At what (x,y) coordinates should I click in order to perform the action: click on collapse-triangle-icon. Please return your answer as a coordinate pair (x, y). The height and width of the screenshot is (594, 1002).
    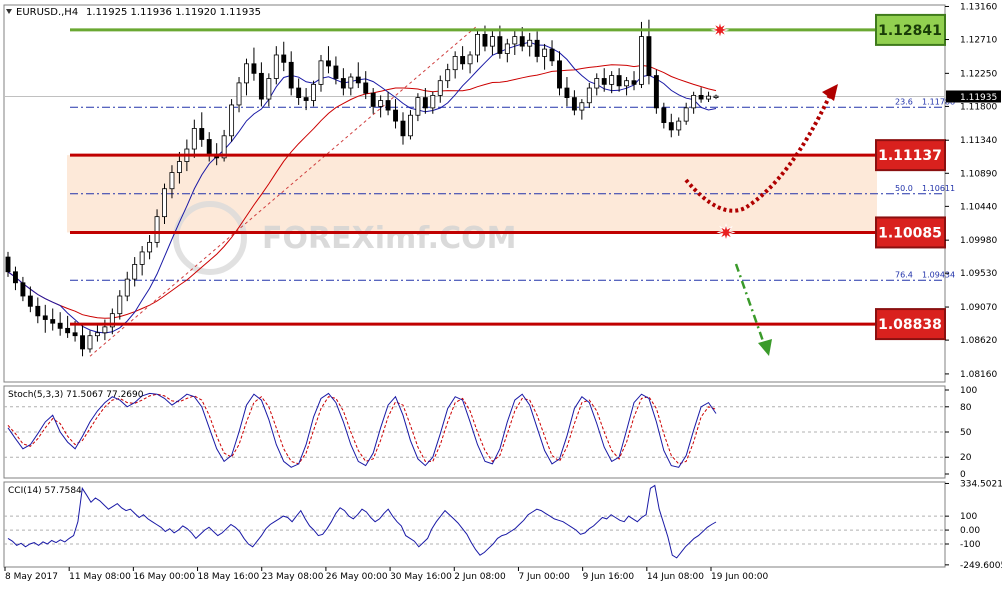
    Looking at the image, I should click on (9, 11).